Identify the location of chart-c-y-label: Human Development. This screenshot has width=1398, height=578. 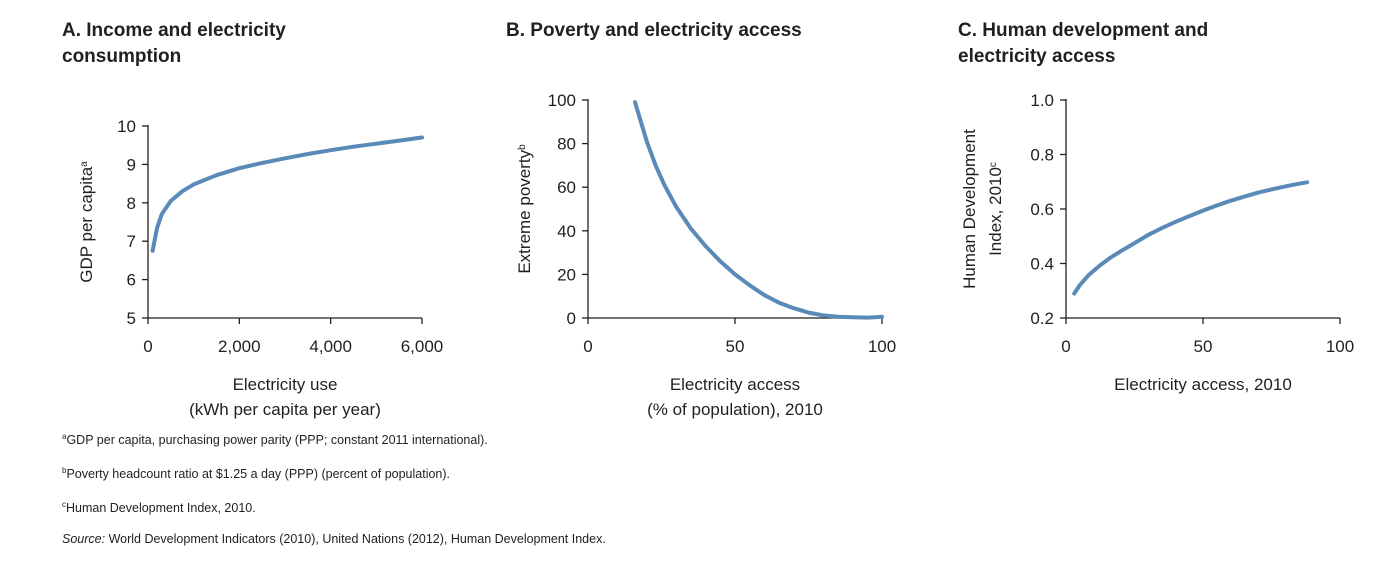
(969, 209).